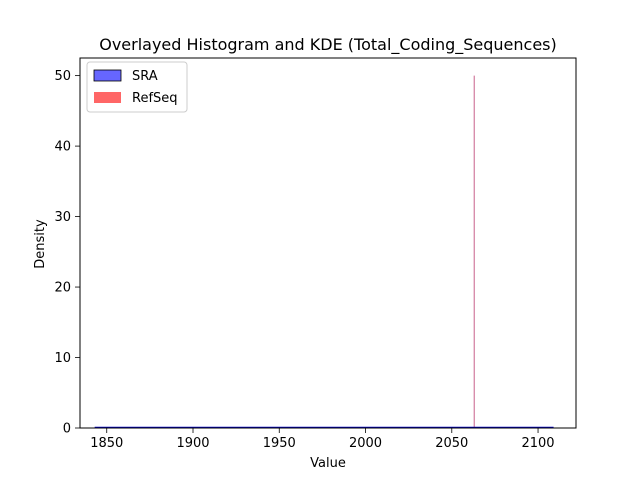 The width and height of the screenshot is (640, 484). What do you see at coordinates (328, 463) in the screenshot?
I see `x-axis-label: Value` at bounding box center [328, 463].